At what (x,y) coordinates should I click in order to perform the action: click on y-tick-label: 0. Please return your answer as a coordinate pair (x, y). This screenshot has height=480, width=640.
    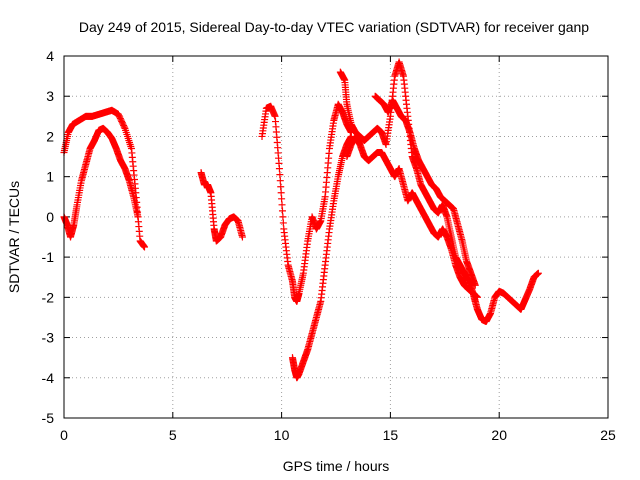
    Looking at the image, I should click on (50, 217).